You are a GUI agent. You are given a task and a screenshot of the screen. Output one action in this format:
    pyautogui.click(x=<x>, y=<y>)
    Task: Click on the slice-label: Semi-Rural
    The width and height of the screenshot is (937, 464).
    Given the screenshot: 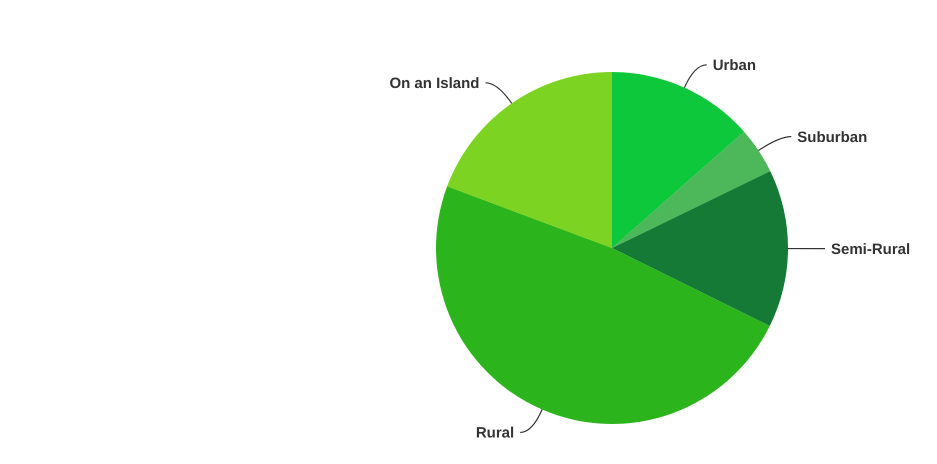 What is the action you would take?
    pyautogui.click(x=870, y=249)
    